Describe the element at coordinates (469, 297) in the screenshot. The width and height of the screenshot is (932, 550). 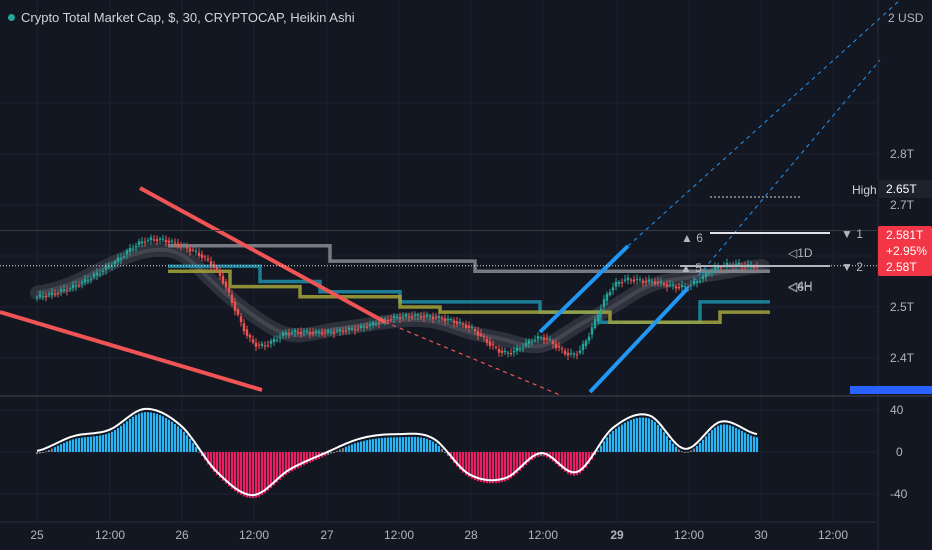
I see `level-line-6h` at that location.